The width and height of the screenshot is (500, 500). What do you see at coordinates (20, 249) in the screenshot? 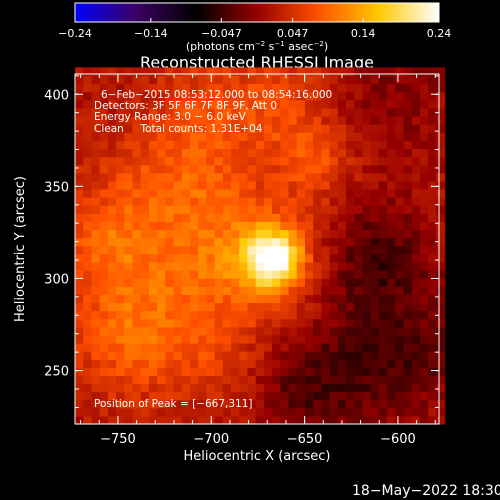
I see `y-axis-label: Heliocentric Y (arcsec)` at bounding box center [20, 249].